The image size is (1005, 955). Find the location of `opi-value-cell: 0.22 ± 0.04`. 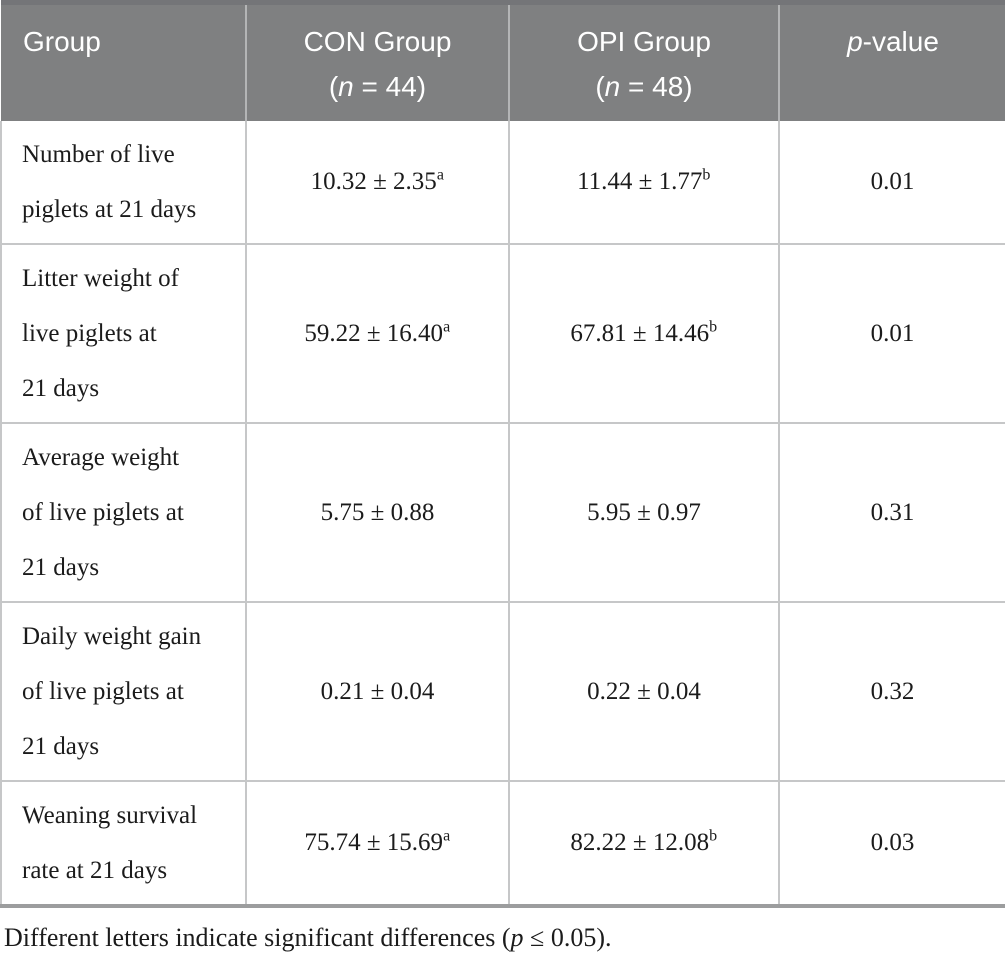

opi-value-cell: 0.22 ± 0.04 is located at coordinates (644, 691).